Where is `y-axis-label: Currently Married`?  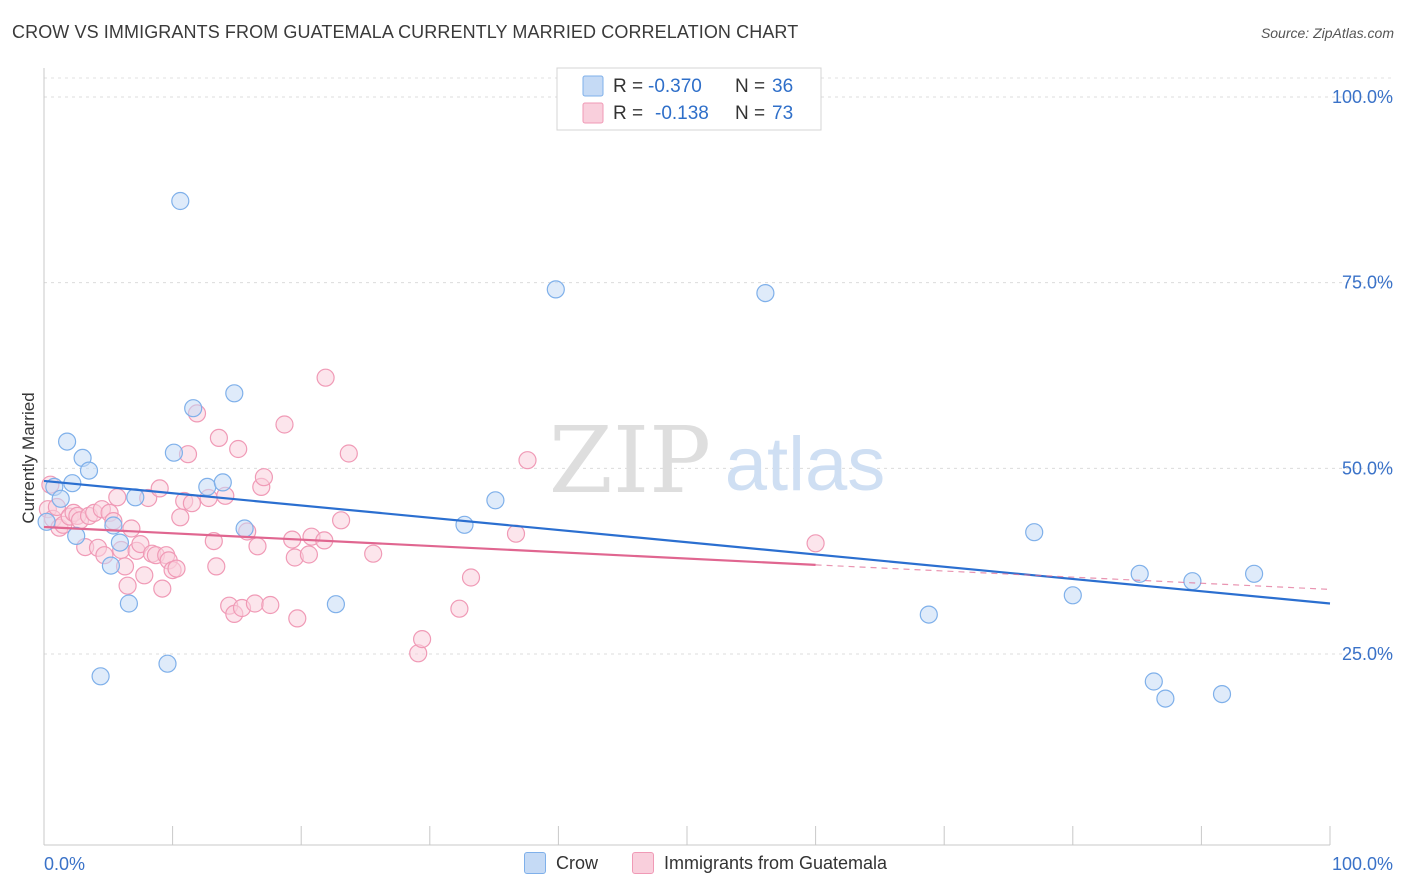
y-axis-label: Currently Married is located at coordinates (28, 457).